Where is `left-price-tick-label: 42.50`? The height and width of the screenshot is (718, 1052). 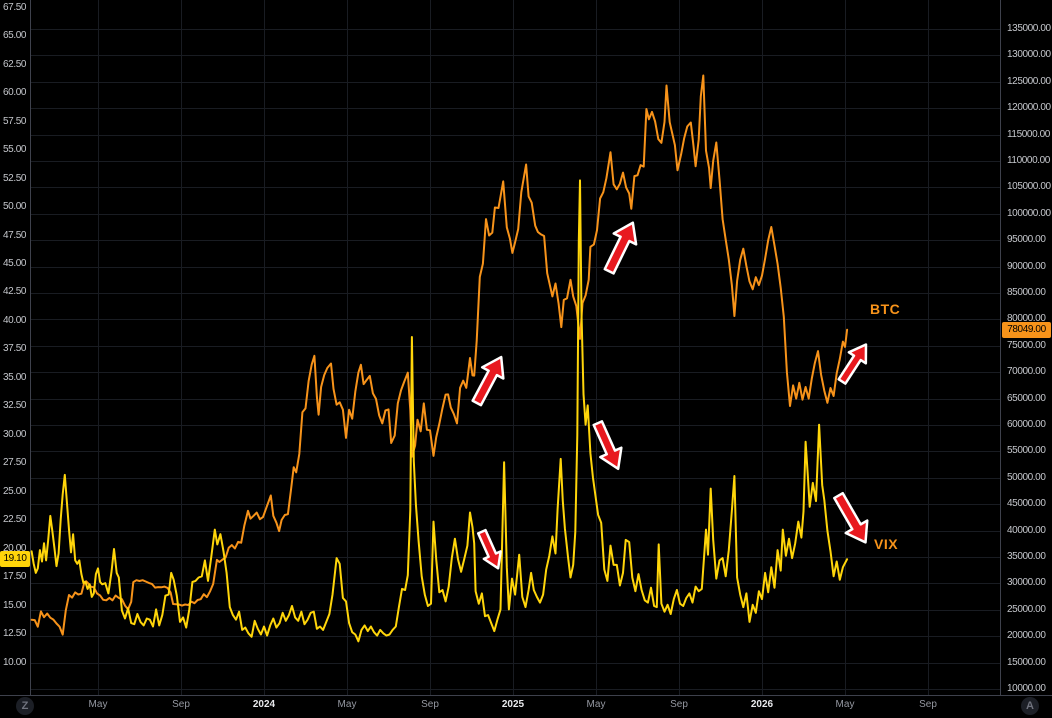 left-price-tick-label: 42.50 is located at coordinates (15, 292).